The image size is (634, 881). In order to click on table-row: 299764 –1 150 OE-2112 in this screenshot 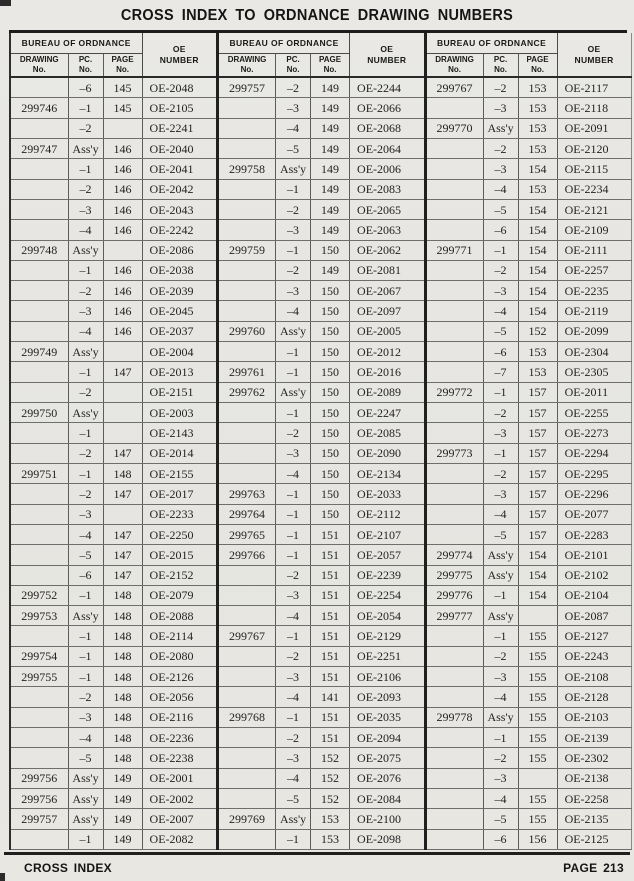, I will do `click(320, 514)`.